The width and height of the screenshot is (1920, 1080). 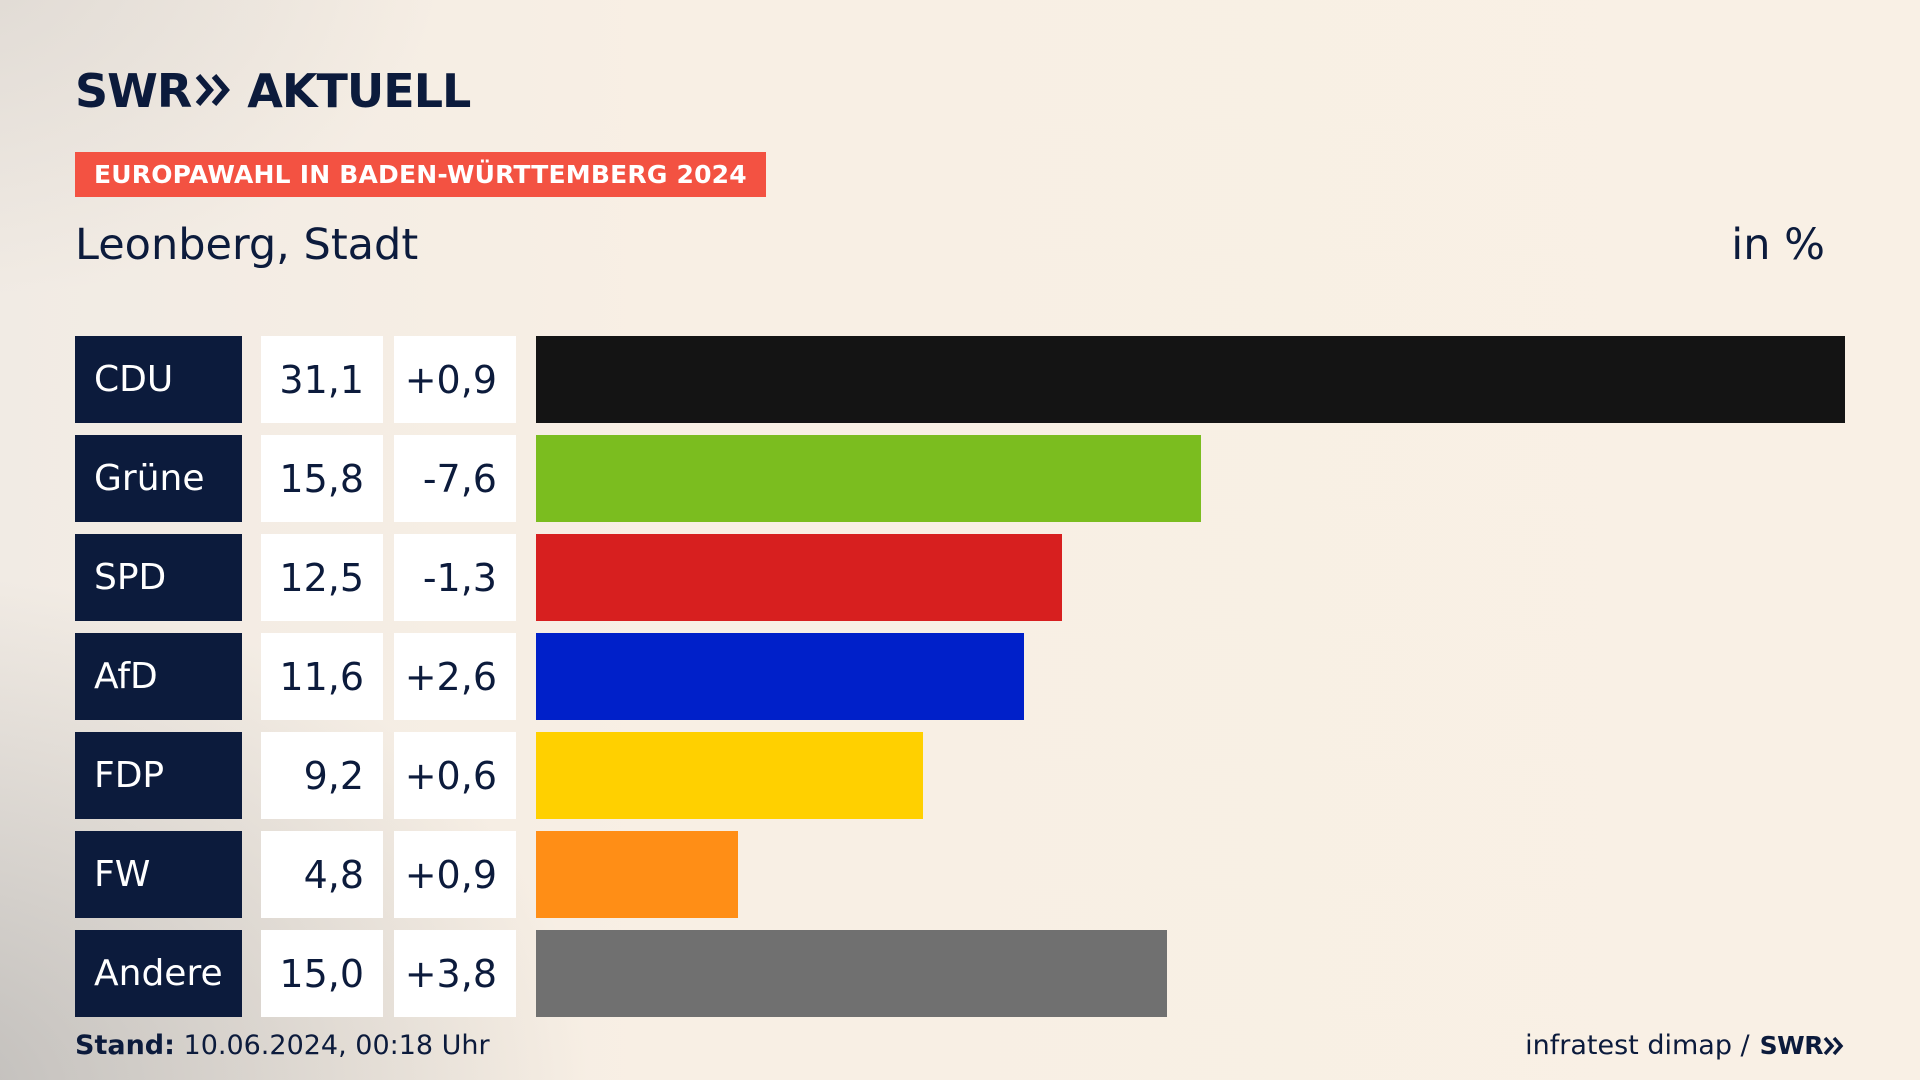 What do you see at coordinates (960, 874) in the screenshot?
I see `chart-row: FW 4,8 +0,9` at bounding box center [960, 874].